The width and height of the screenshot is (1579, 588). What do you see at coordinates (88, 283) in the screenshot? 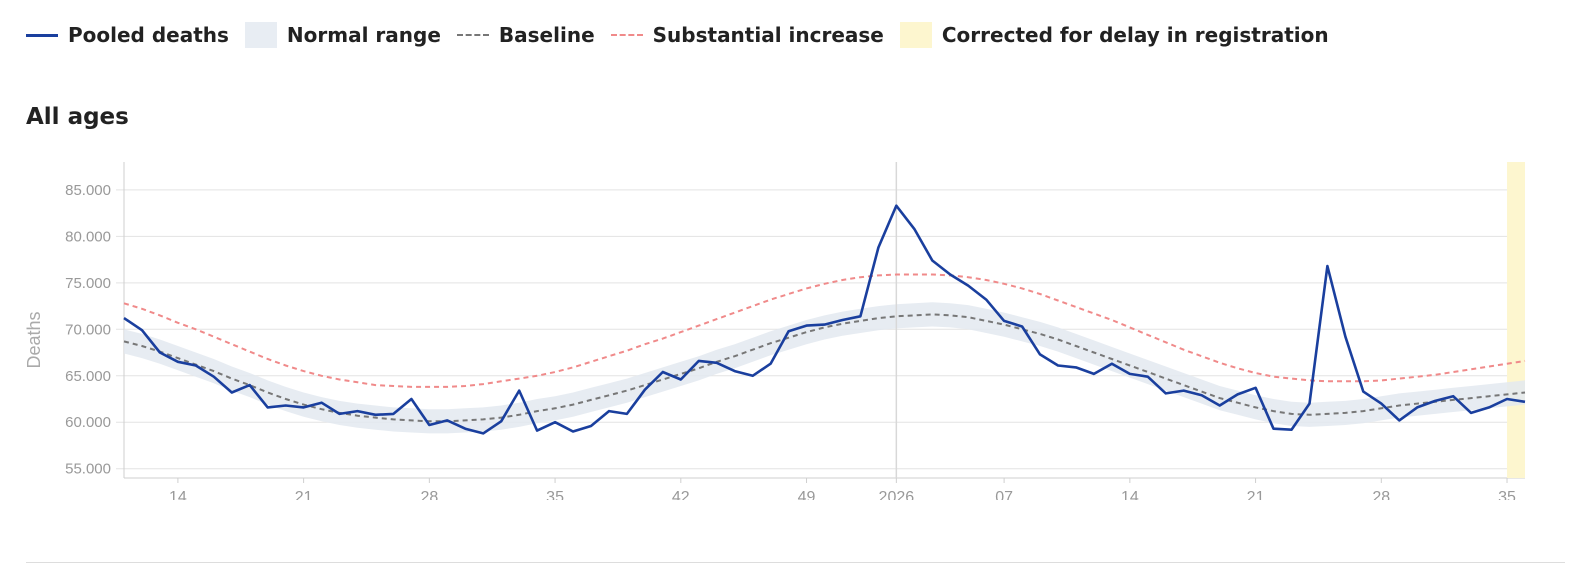
I see `y-tick-label: 75.000` at bounding box center [88, 283].